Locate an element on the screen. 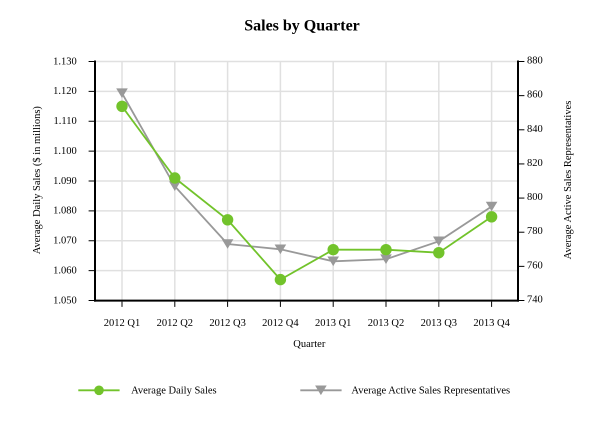  svg-text: 860 is located at coordinates (535, 95).